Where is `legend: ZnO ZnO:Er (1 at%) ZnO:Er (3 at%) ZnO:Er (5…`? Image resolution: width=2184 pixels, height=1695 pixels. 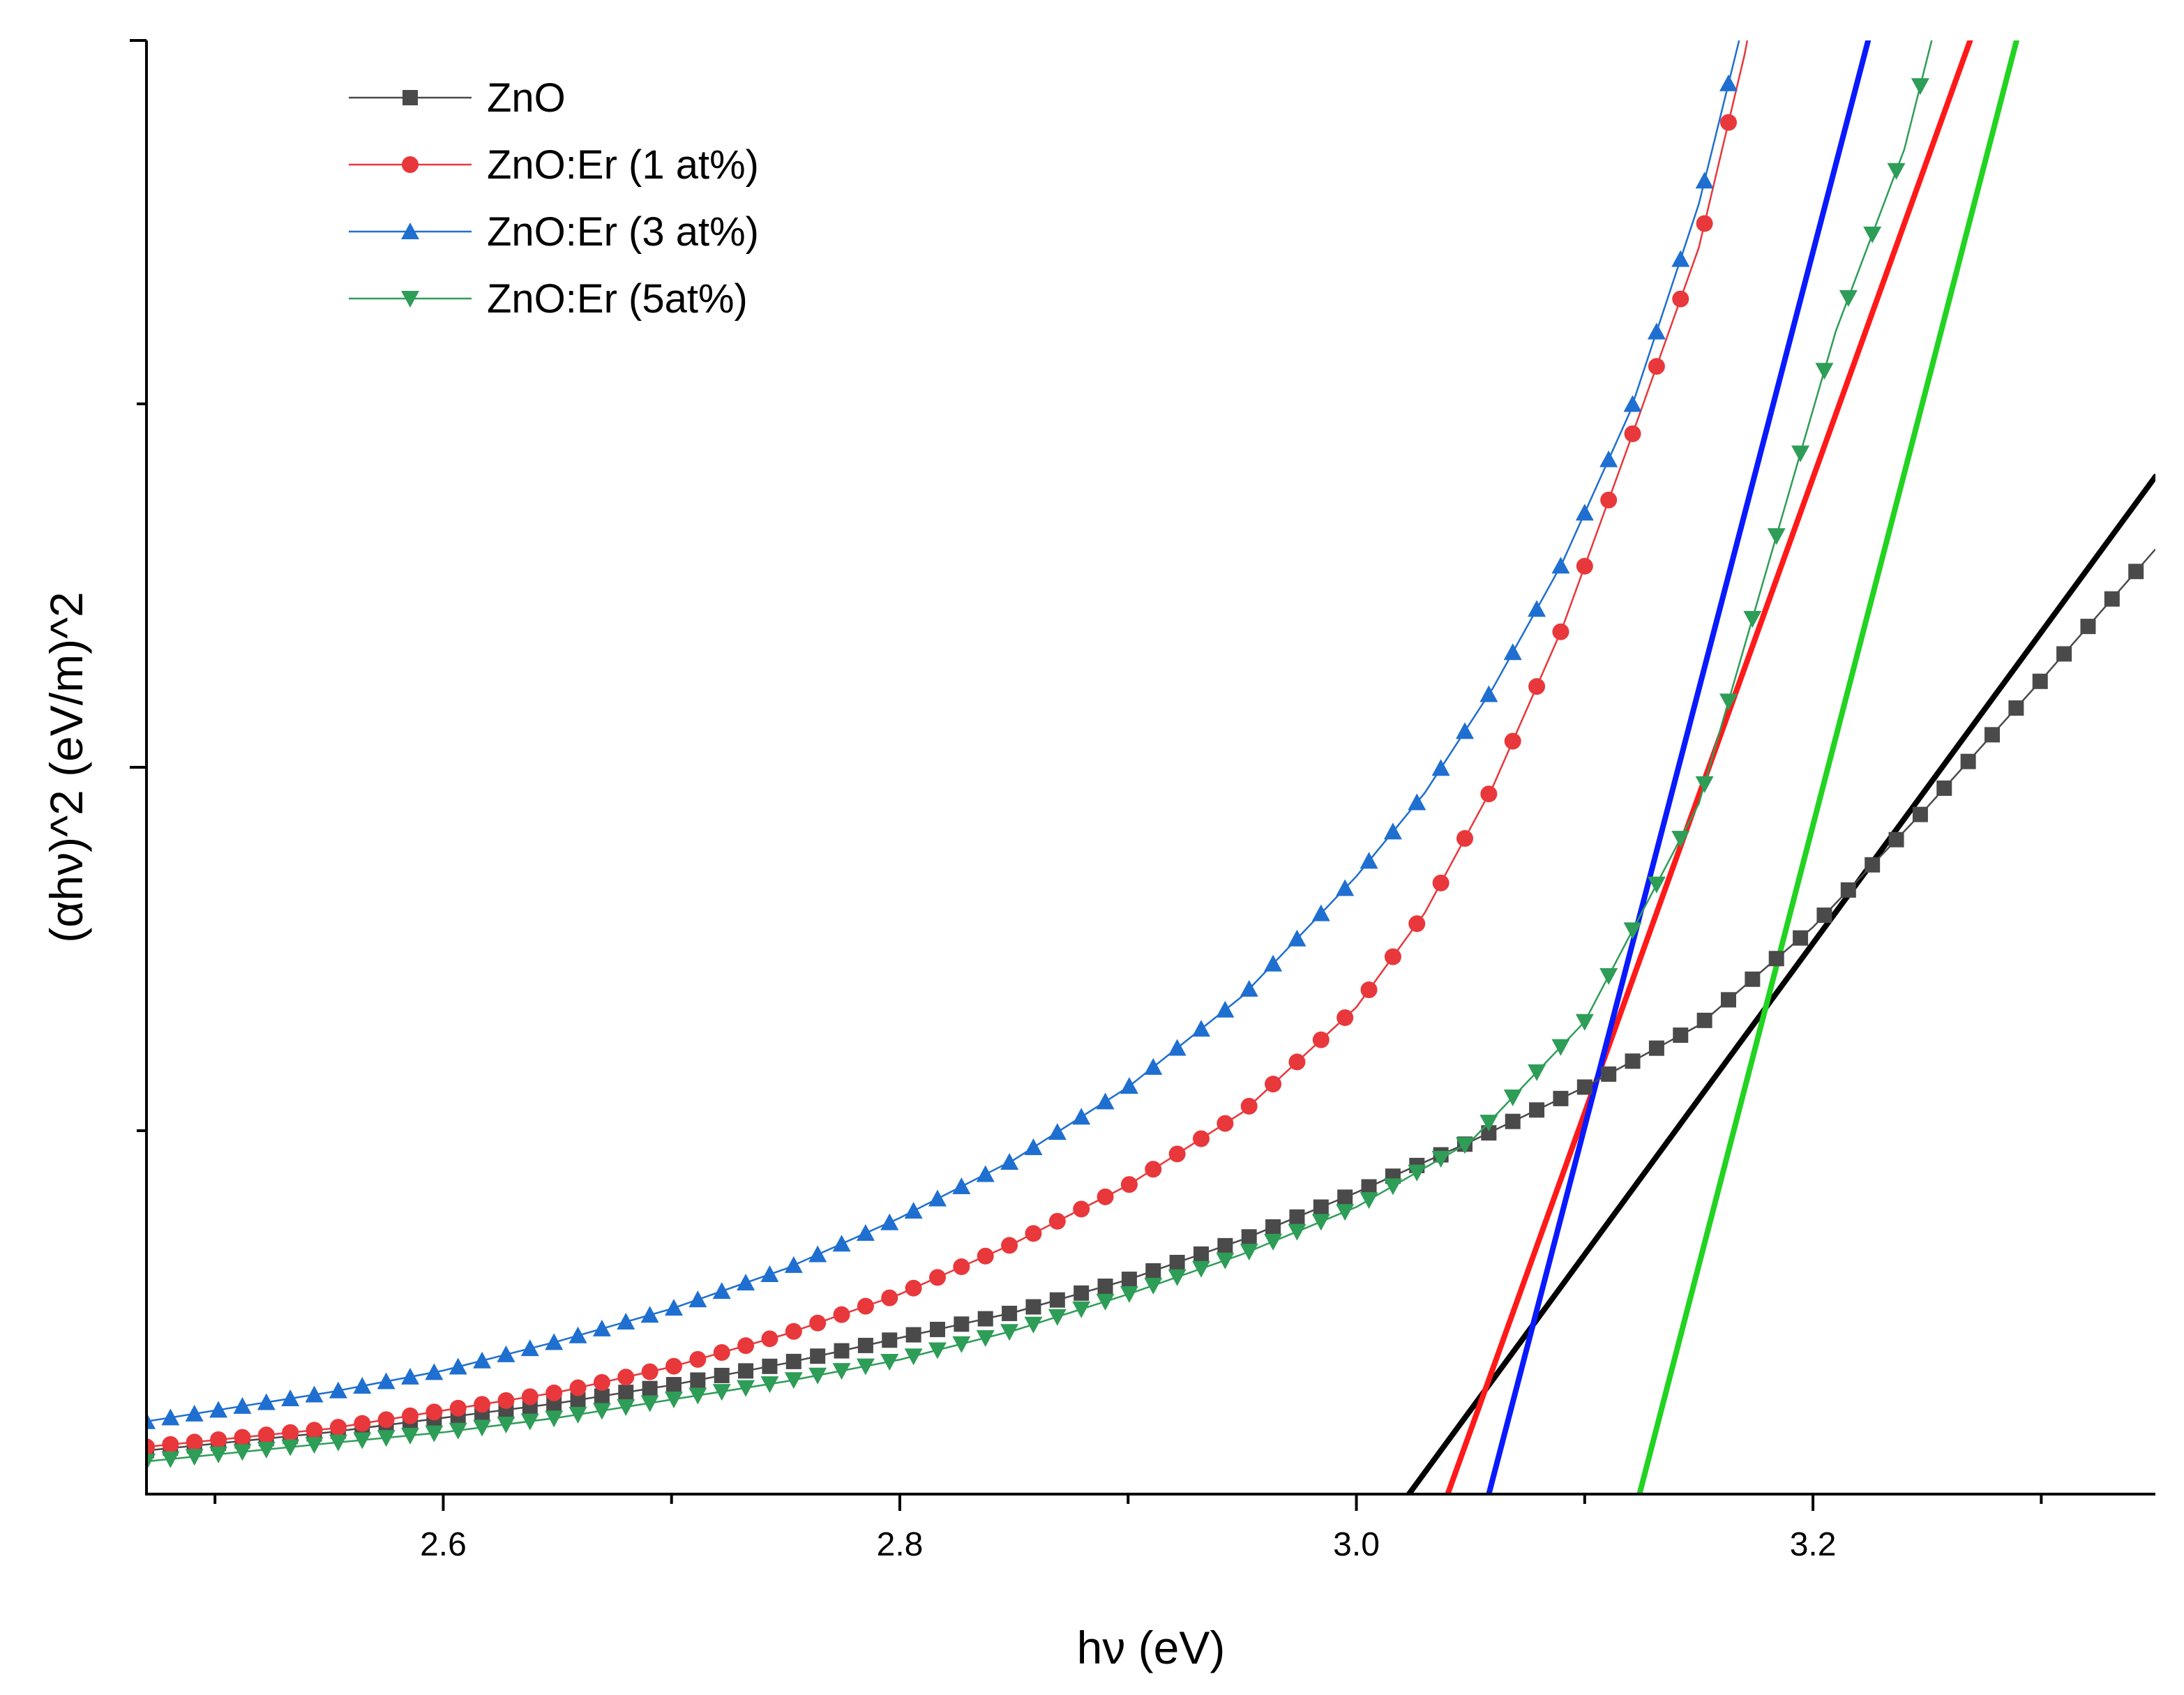
legend: ZnO ZnO:Er (1 at%) ZnO:Er (3 at%) ZnO:Er (5… is located at coordinates (554, 198).